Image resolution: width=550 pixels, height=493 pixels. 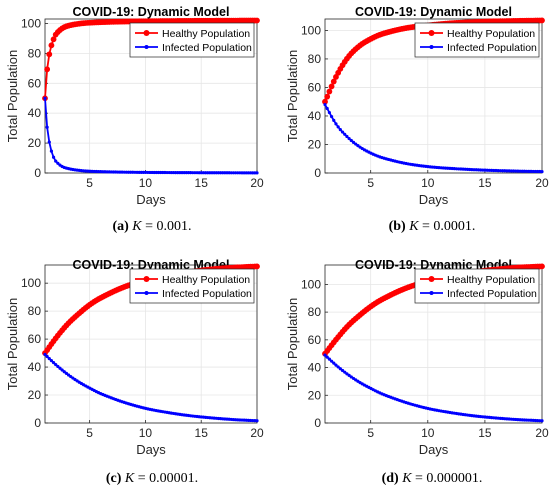 I want to click on figure-caption: (d) K = 0.000001., so click(x=432, y=478).